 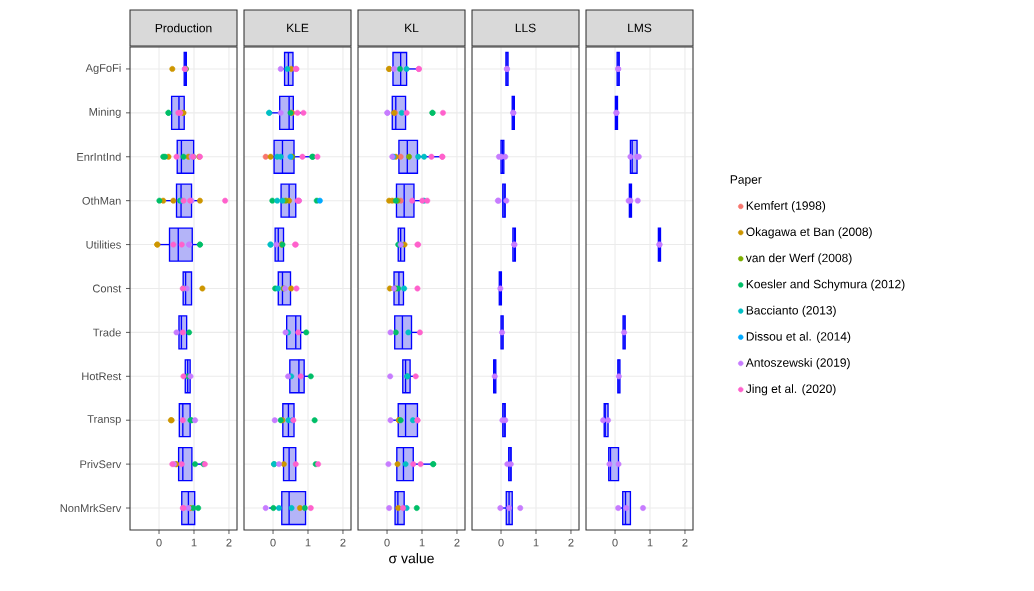 I want to click on legend-label: Kemfert (1998), so click(x=786, y=207).